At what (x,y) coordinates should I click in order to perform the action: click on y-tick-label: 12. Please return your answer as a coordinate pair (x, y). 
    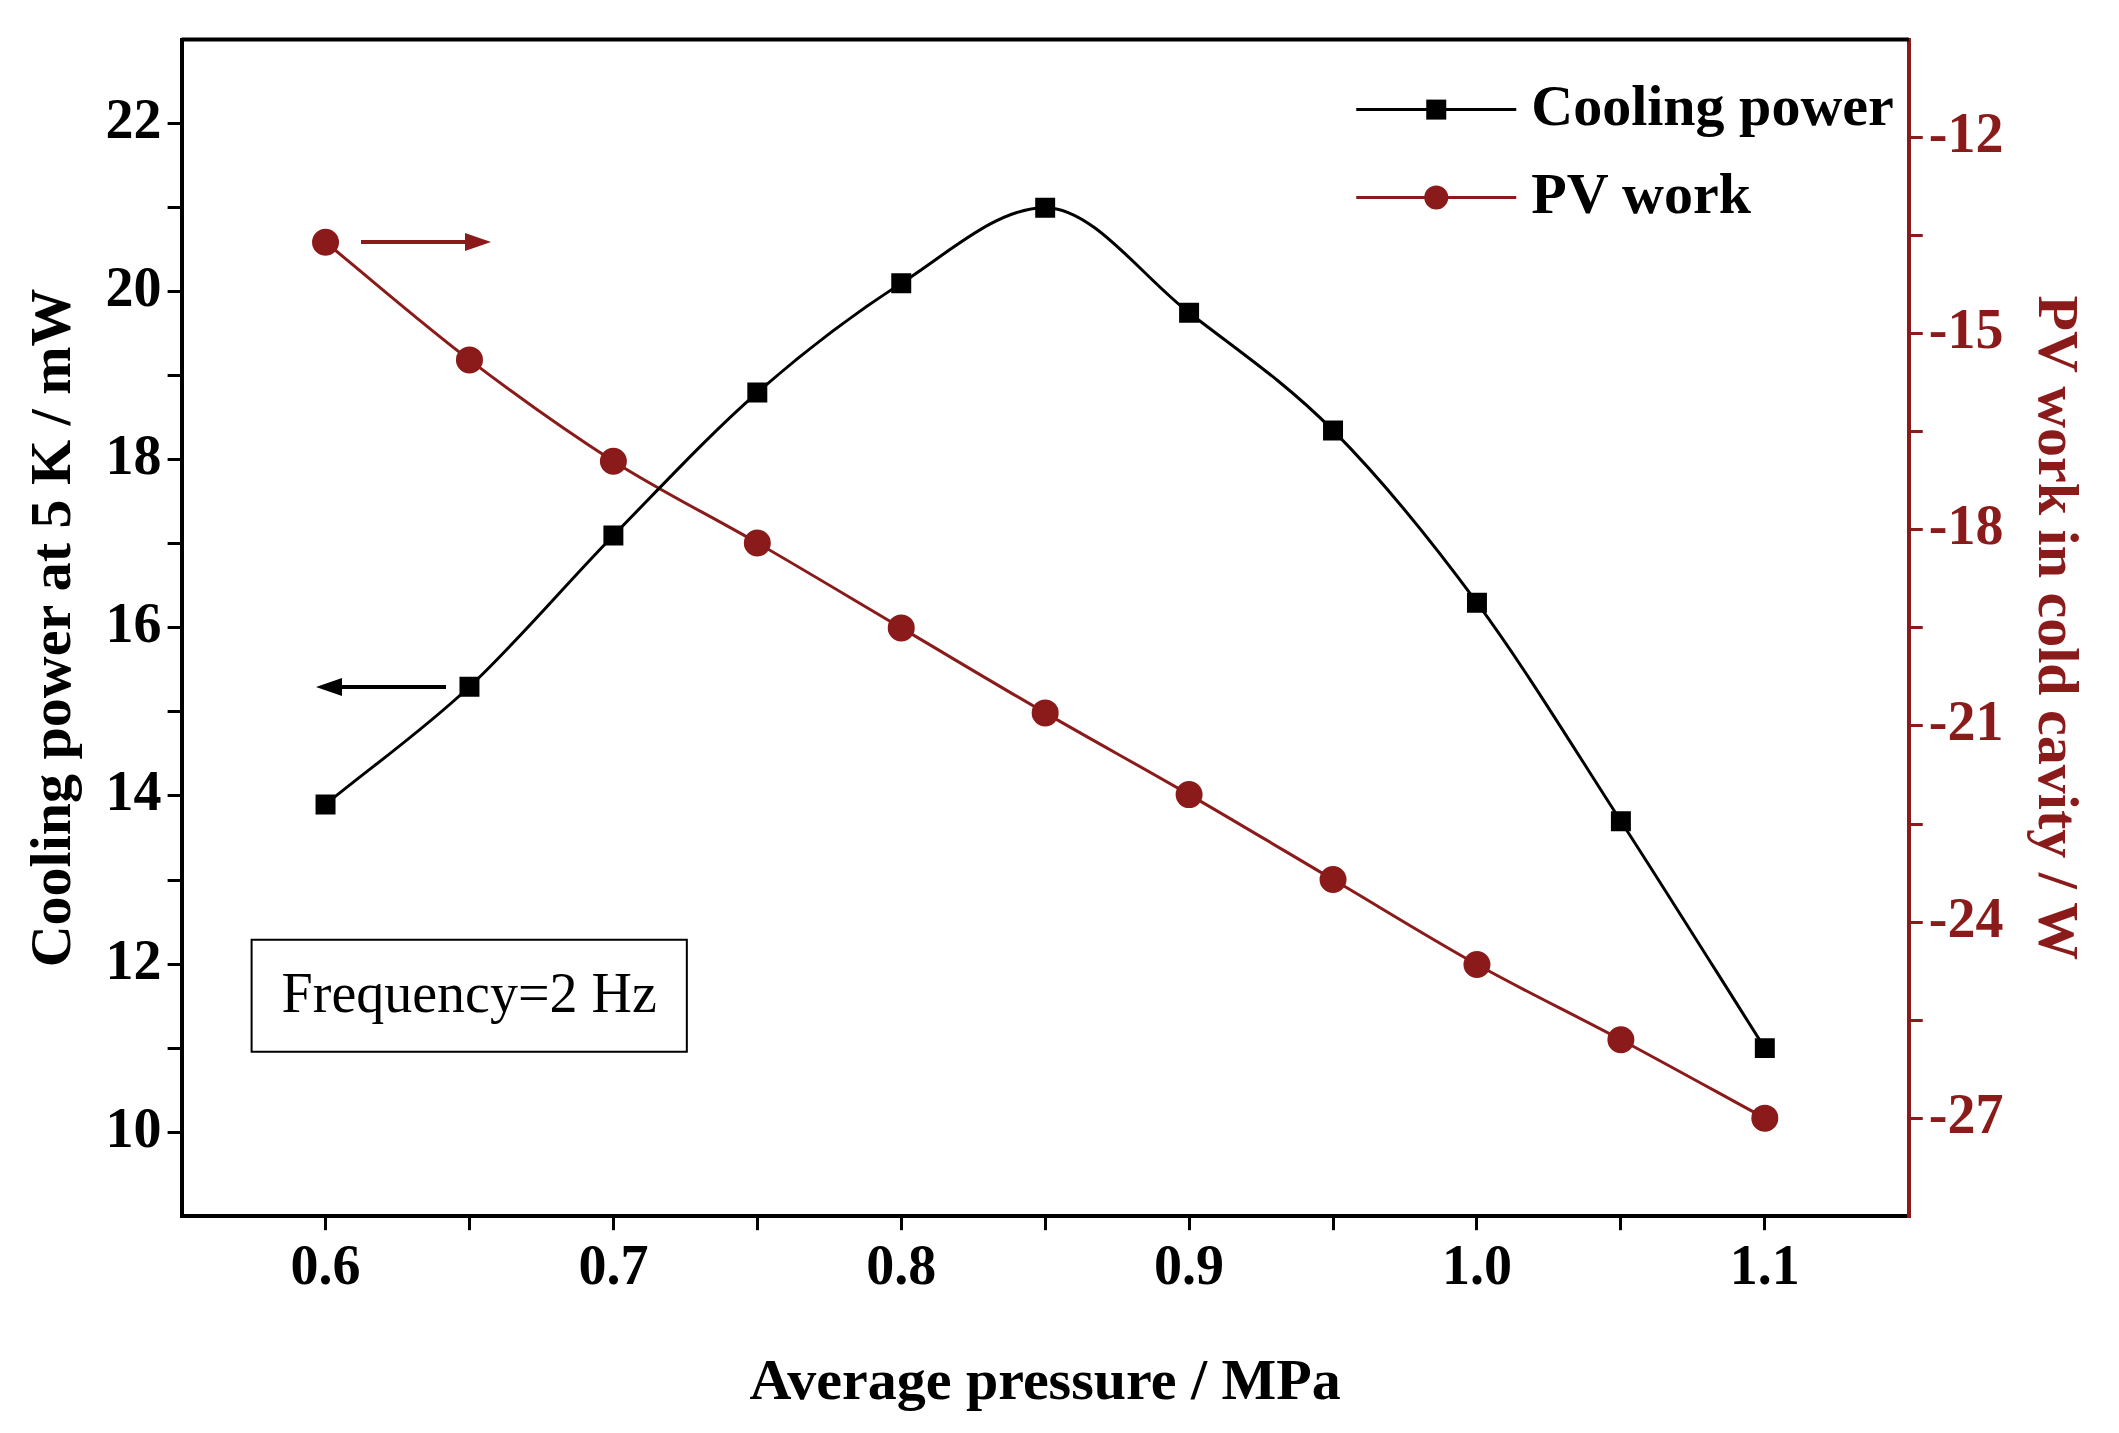
    Looking at the image, I should click on (133, 959).